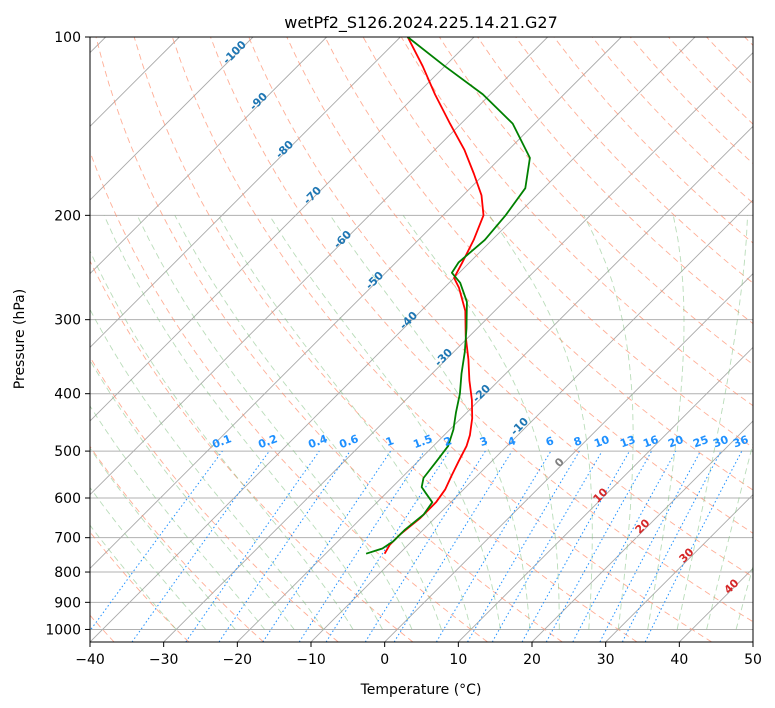 The image size is (775, 708). Describe the element at coordinates (421, 690) in the screenshot. I see `x-axis-label: Temperature (°C)` at that location.